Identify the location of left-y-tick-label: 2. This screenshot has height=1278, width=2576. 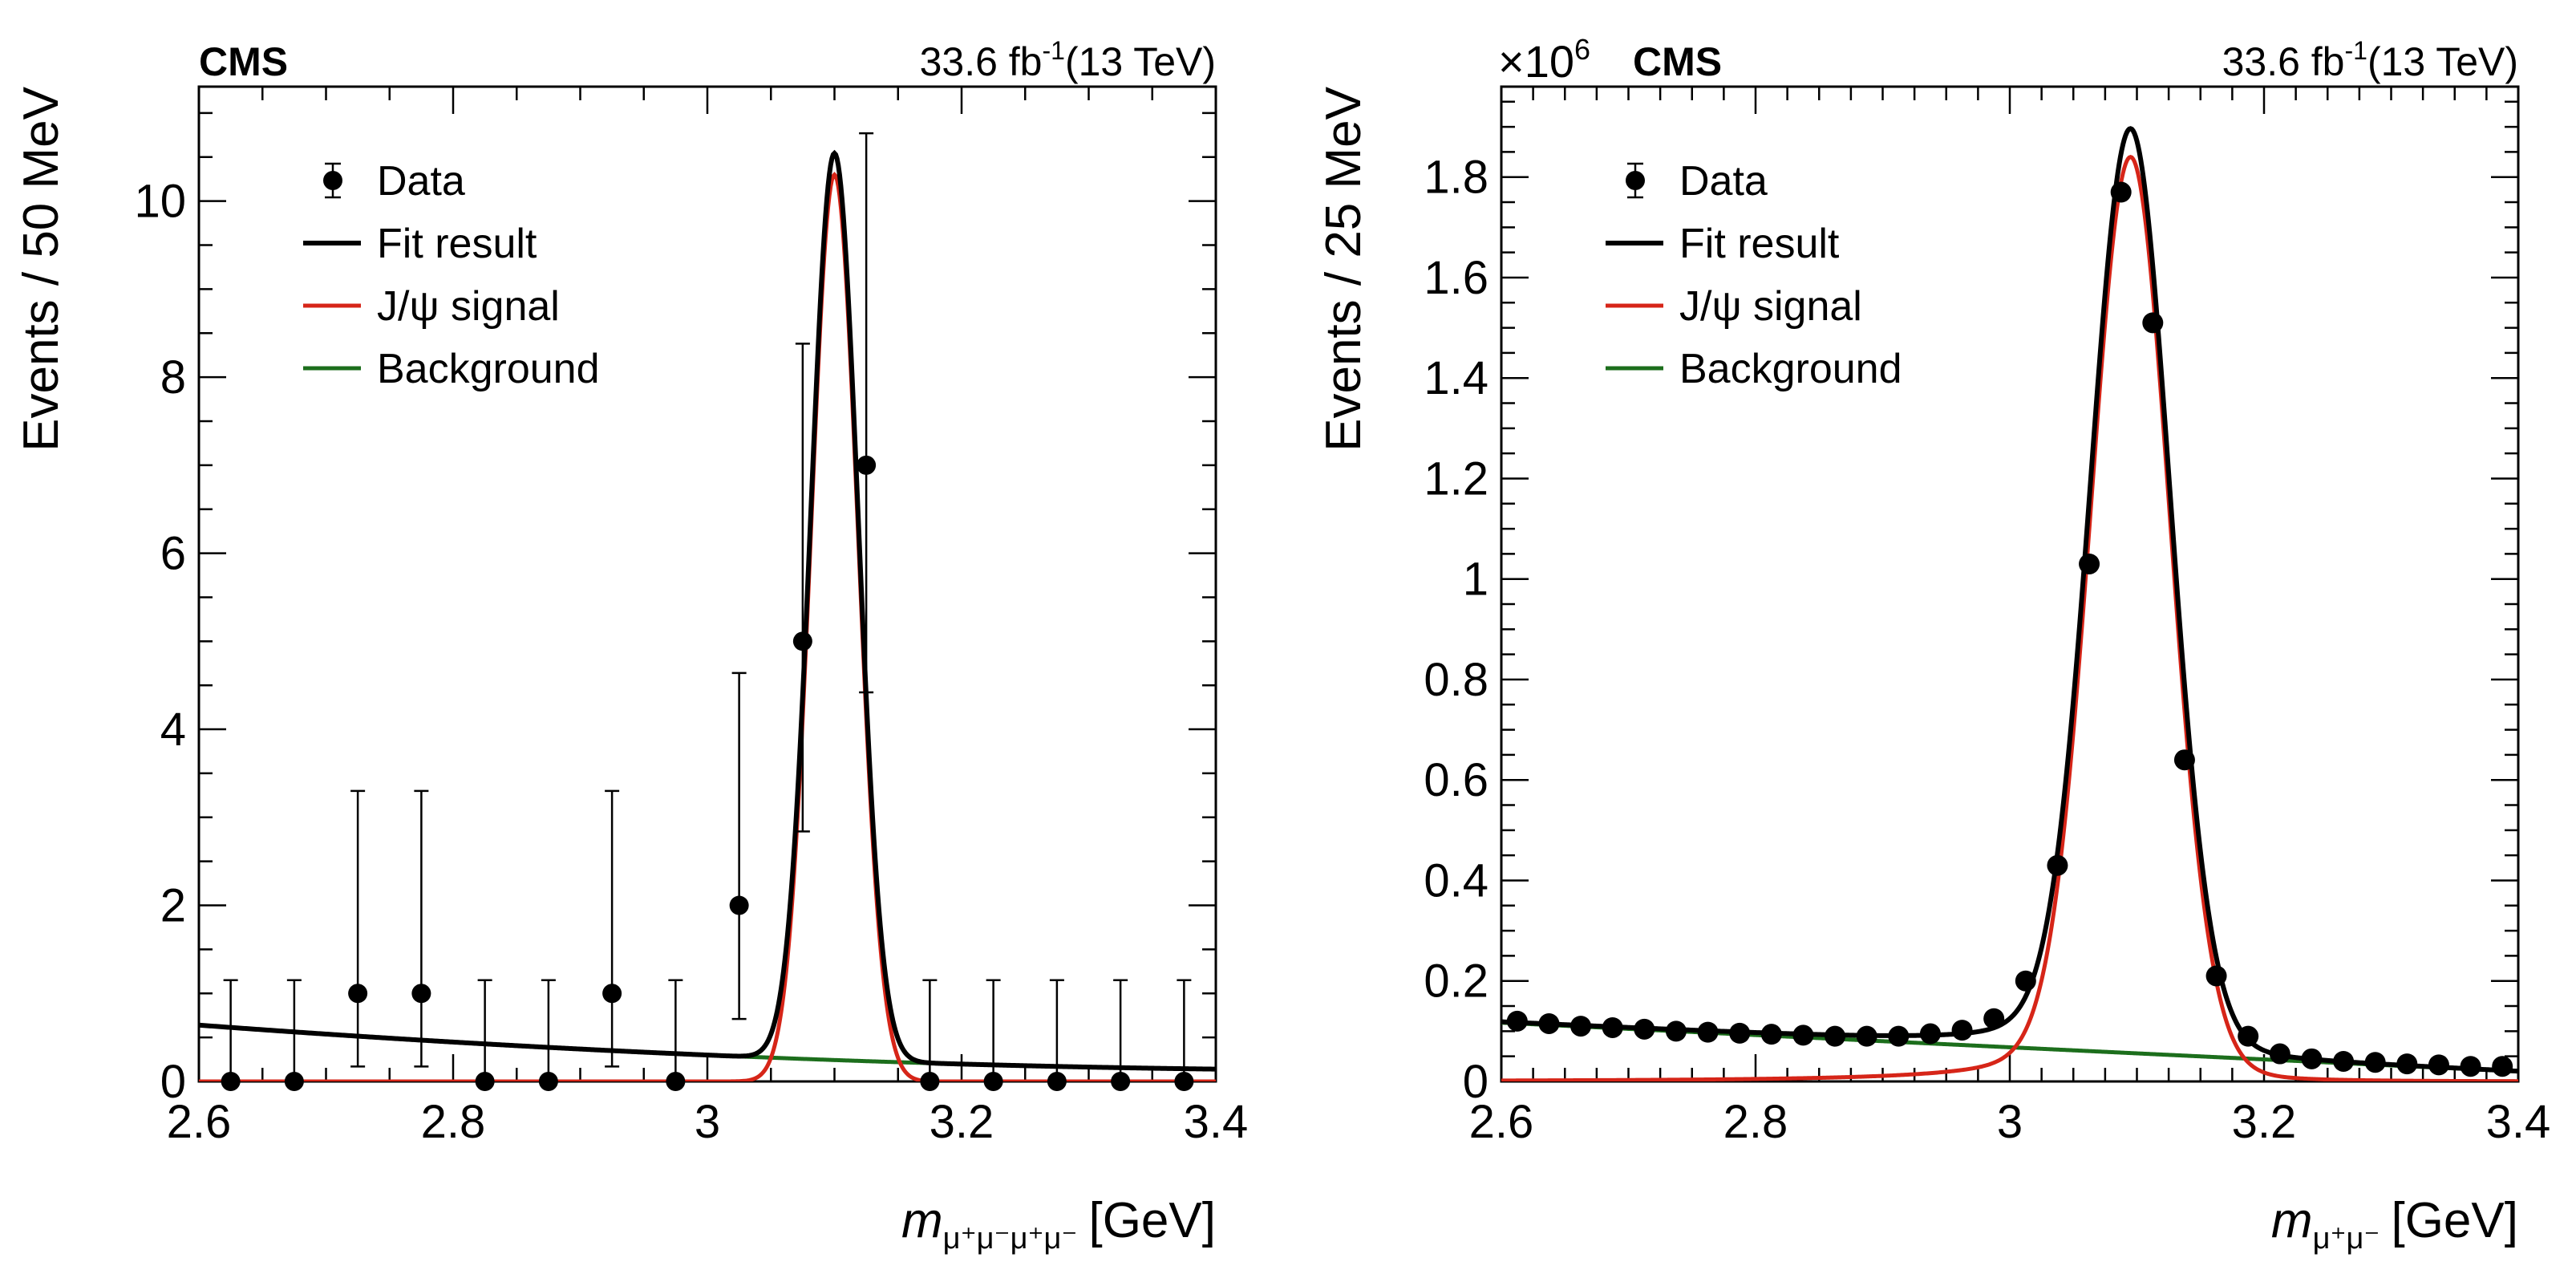
(173, 906).